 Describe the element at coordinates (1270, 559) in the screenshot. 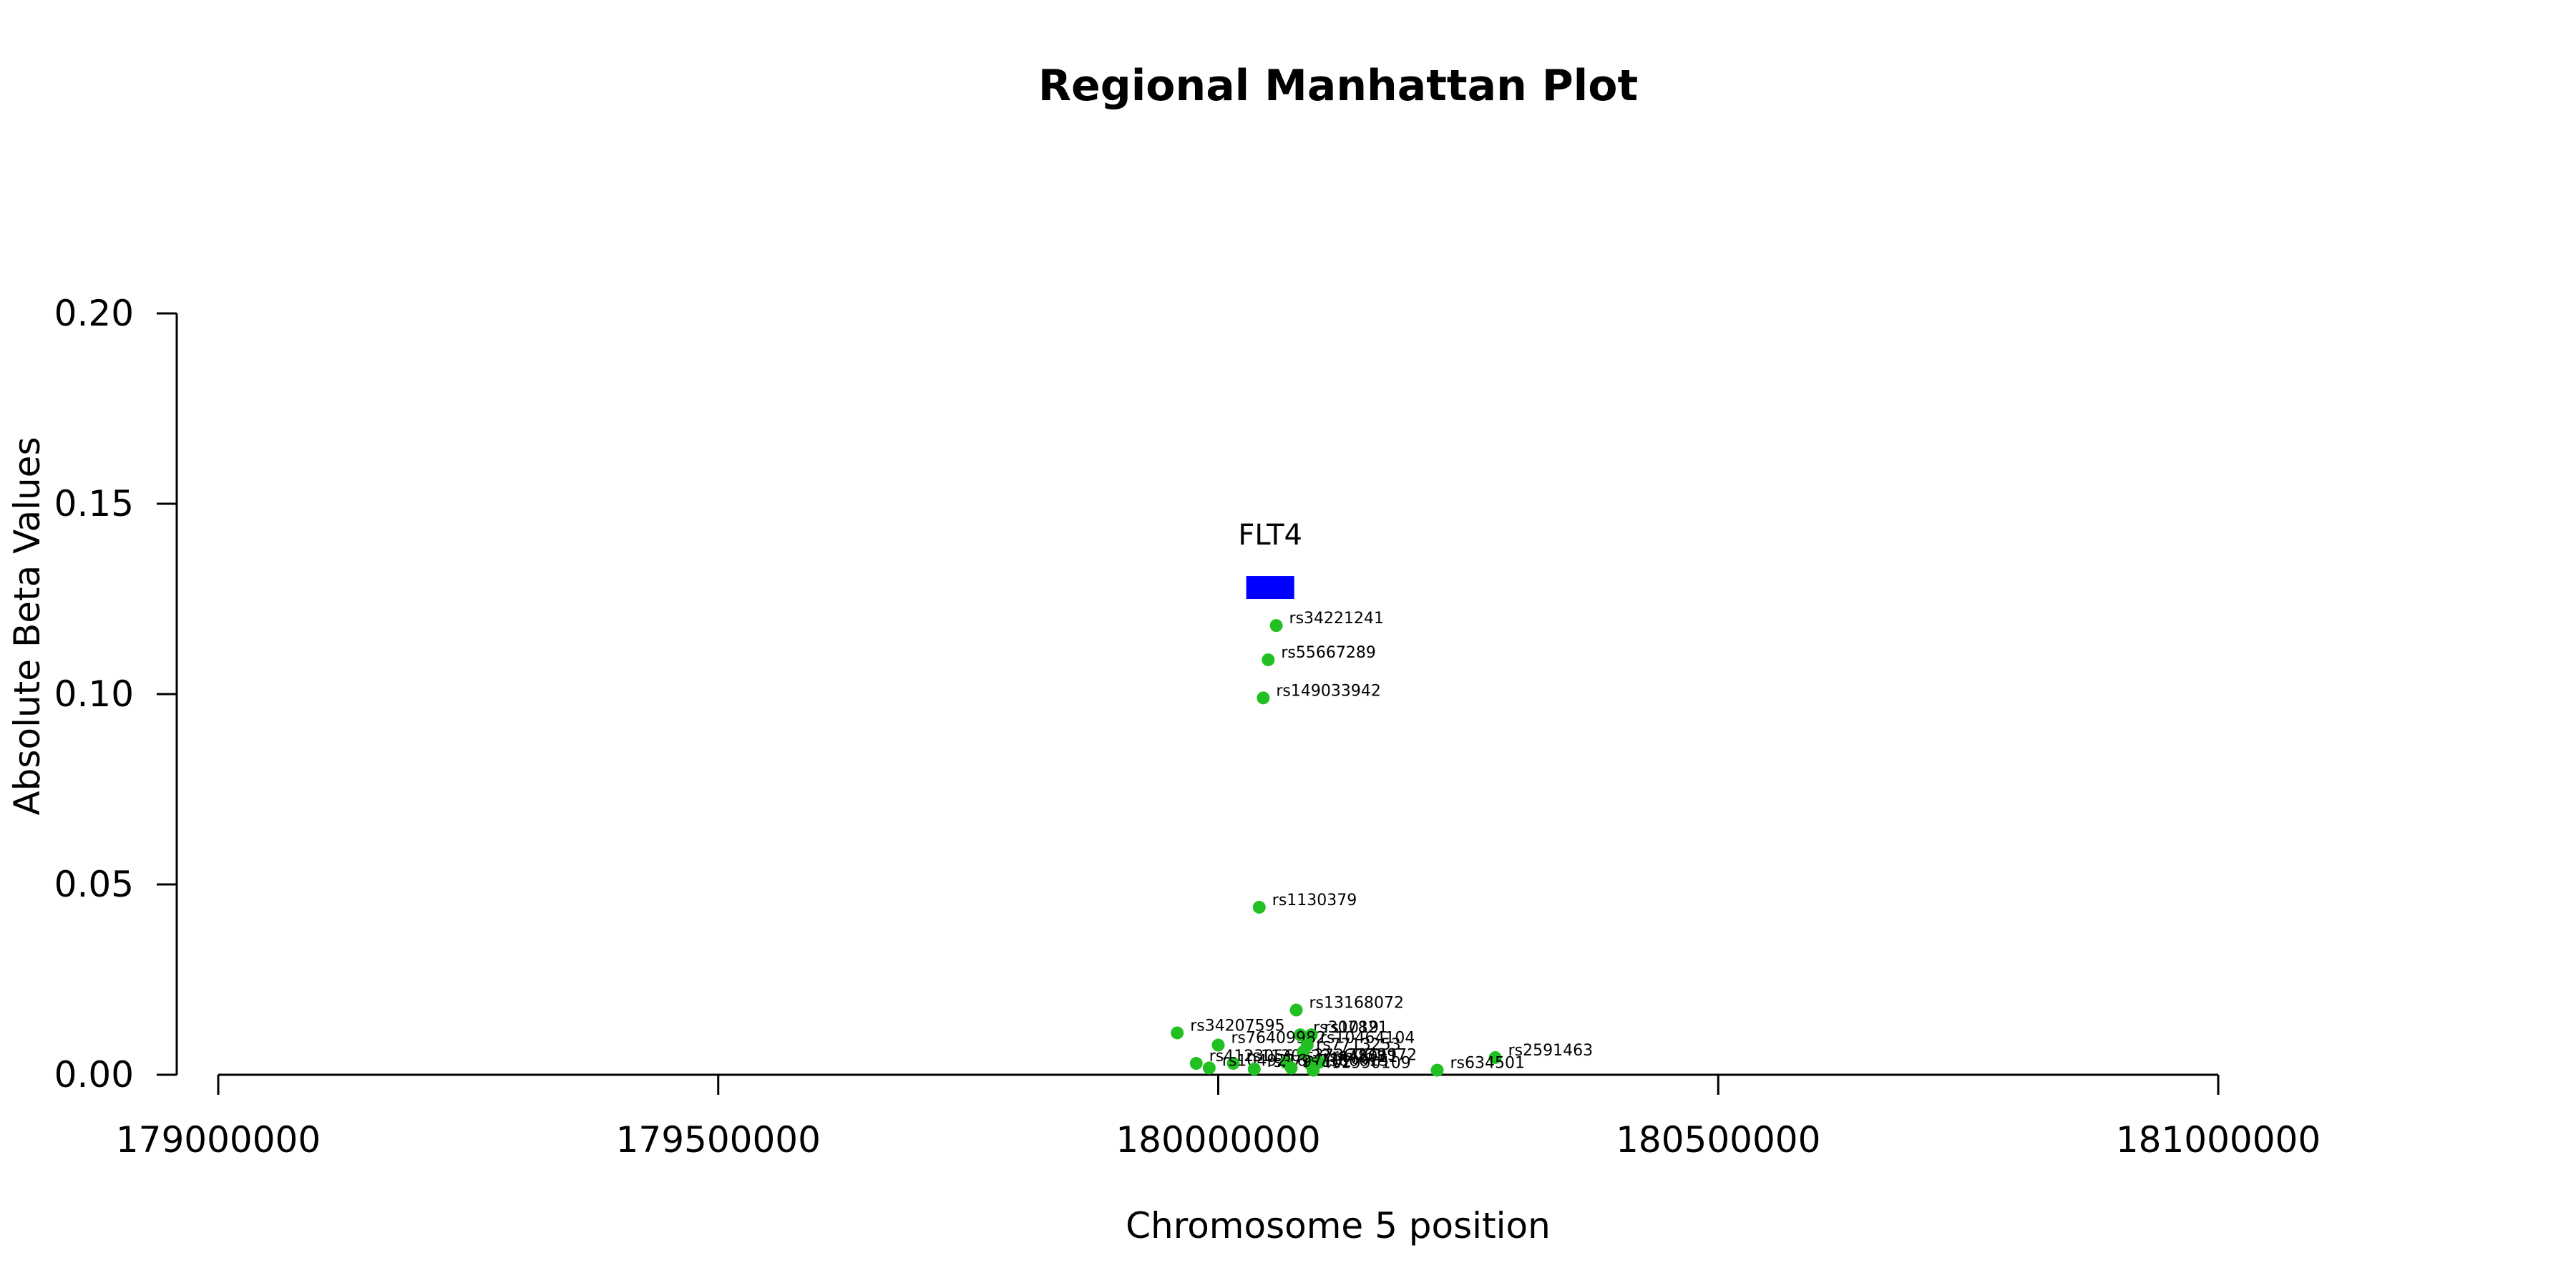

I see `gene-track: FLT4` at that location.